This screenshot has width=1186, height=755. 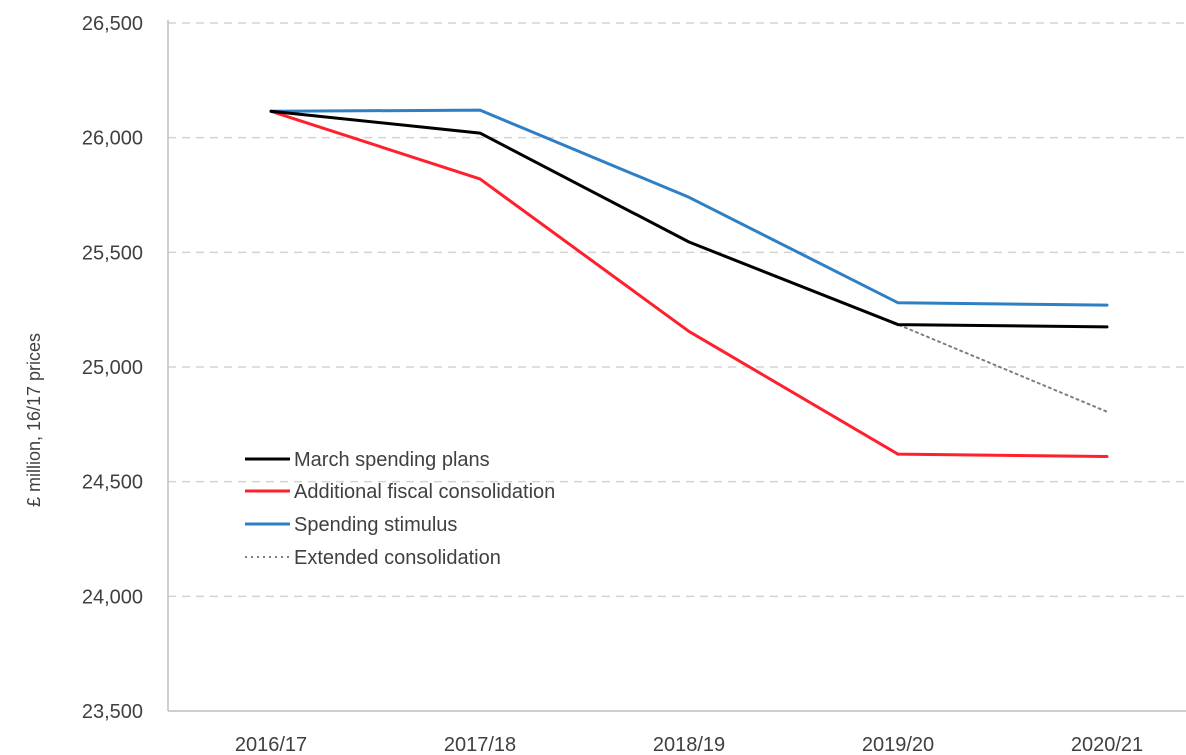 I want to click on legend-label-spending-stimulus: Spending stimulus, so click(x=375, y=525).